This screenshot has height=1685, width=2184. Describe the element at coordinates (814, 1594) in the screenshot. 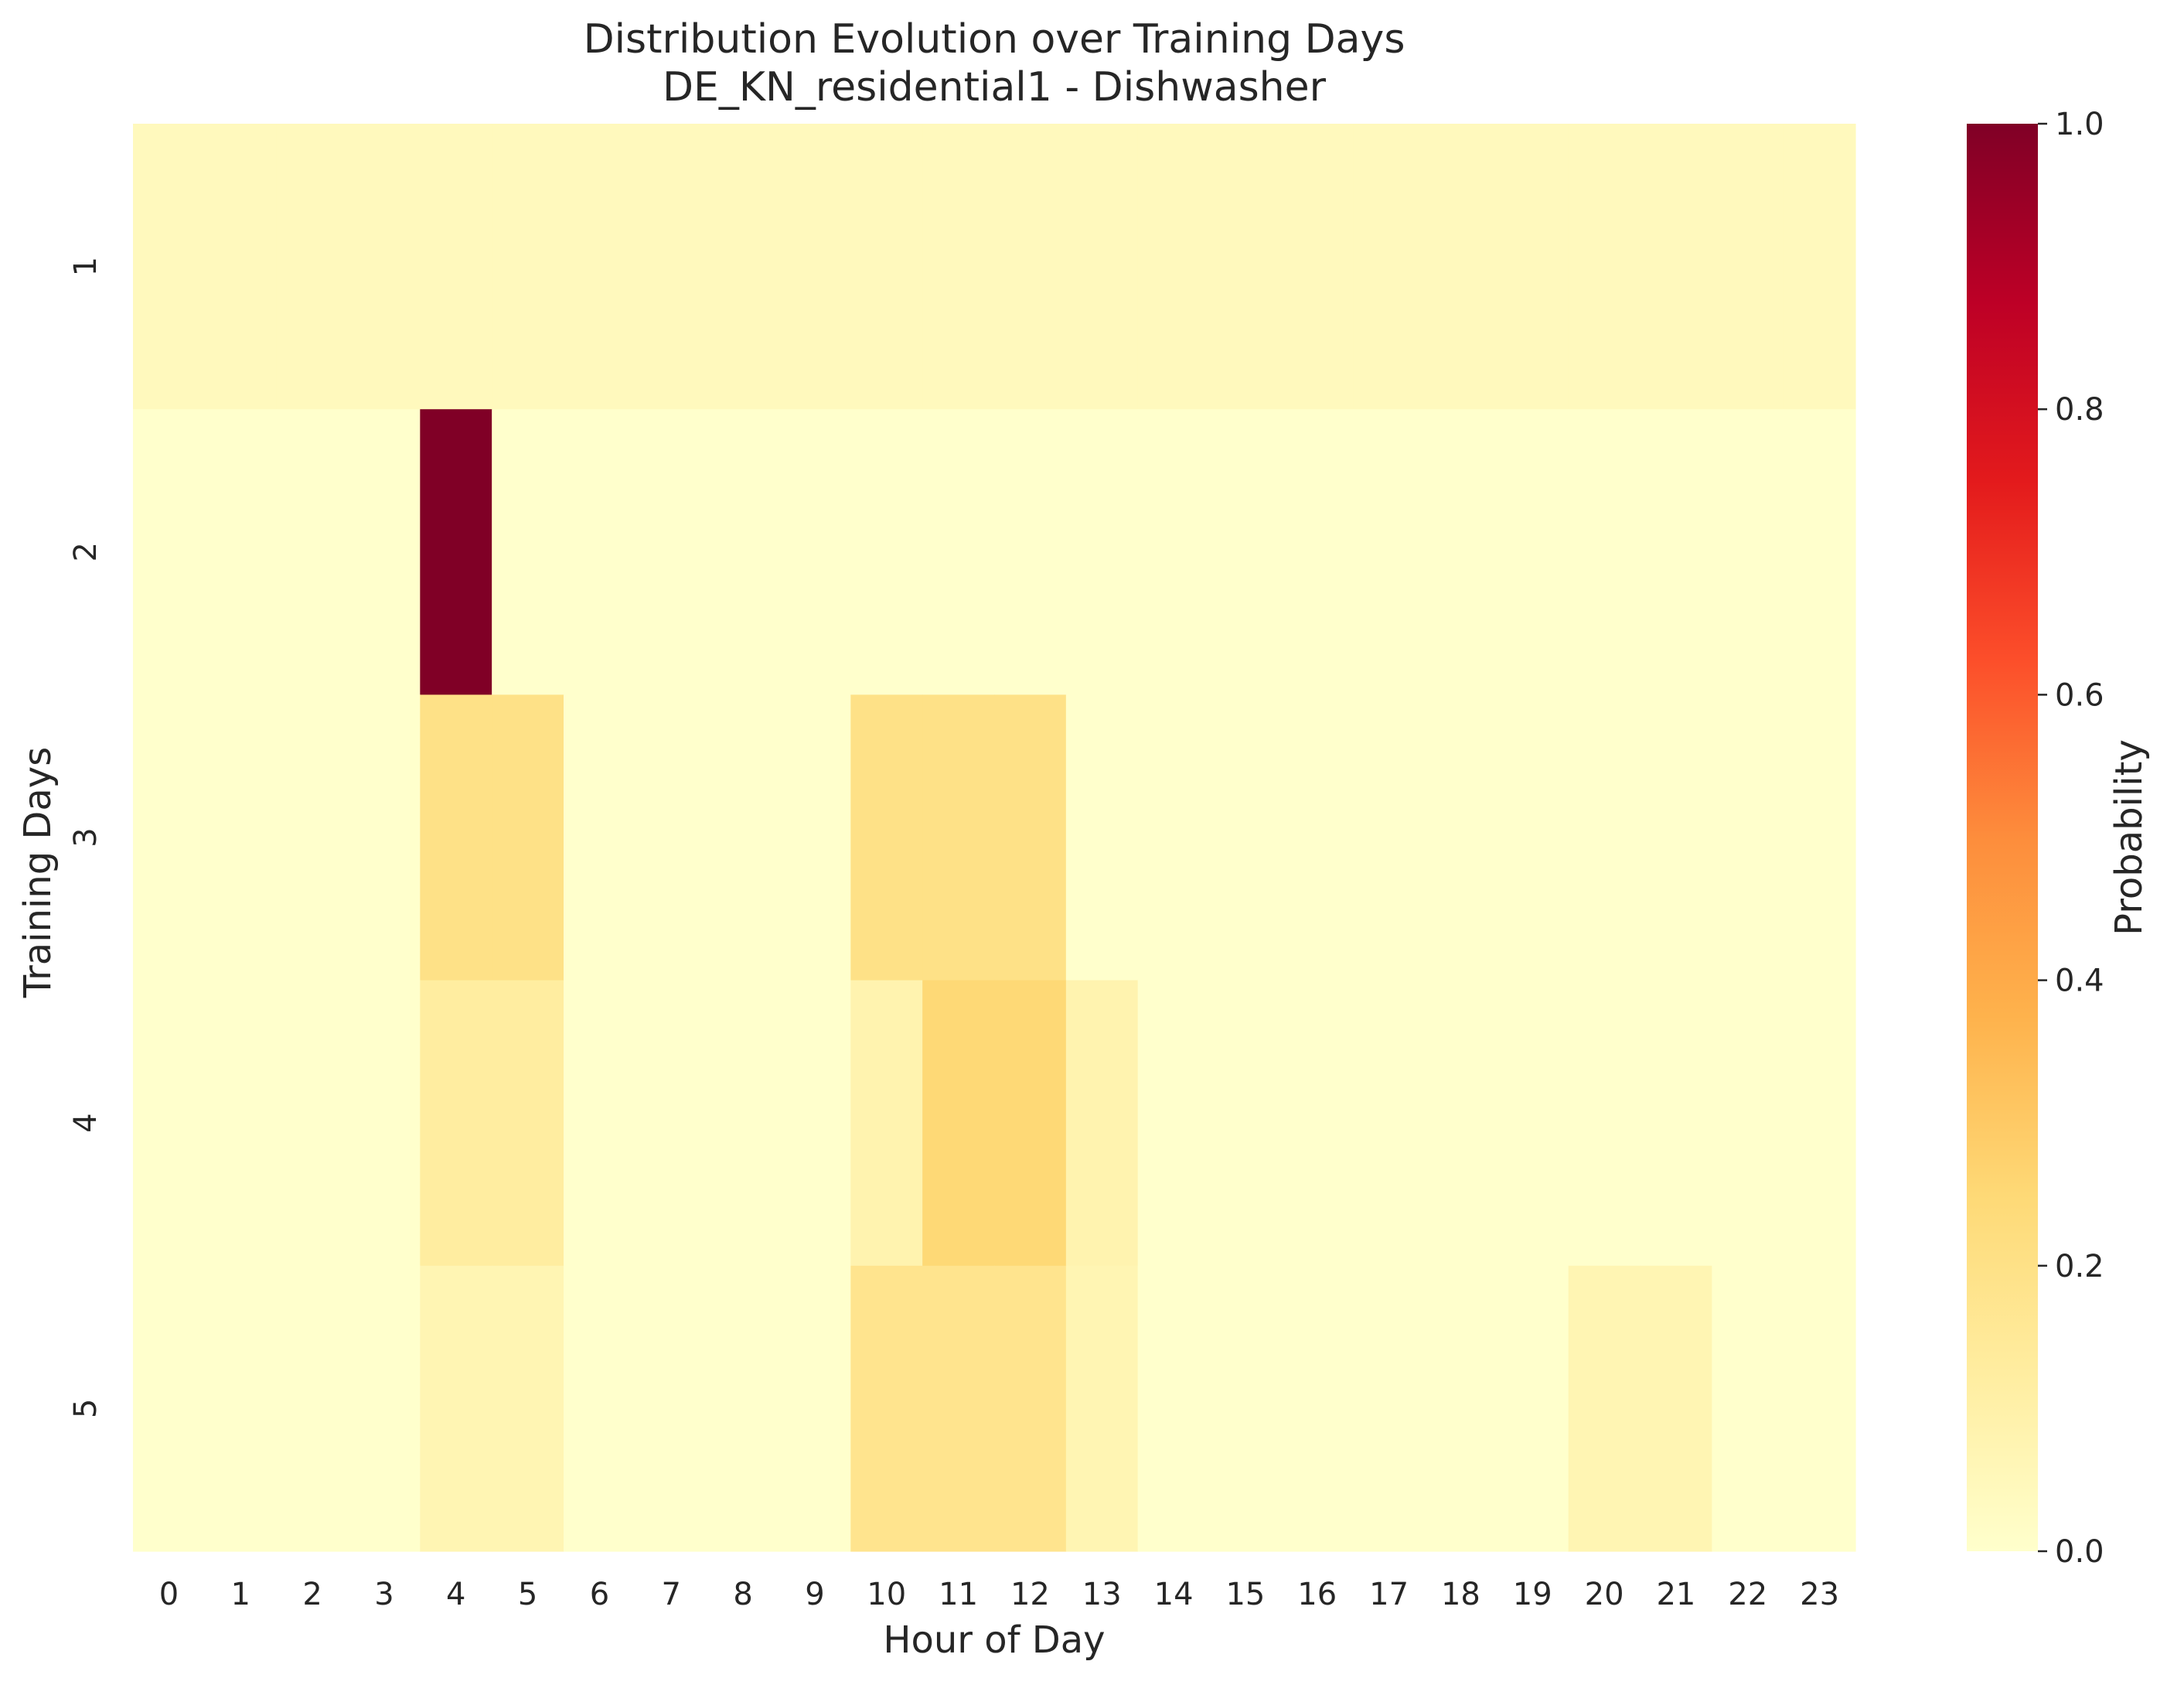

I see `x-tick-label: 9` at that location.